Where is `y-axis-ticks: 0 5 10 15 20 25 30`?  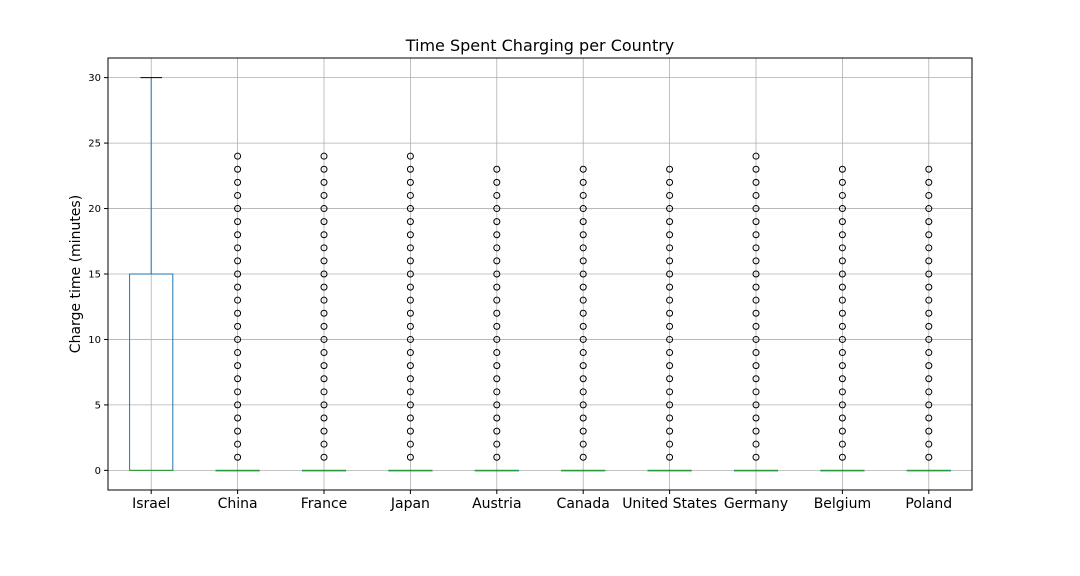
y-axis-ticks: 0 5 10 15 20 25 30 is located at coordinates (98, 275).